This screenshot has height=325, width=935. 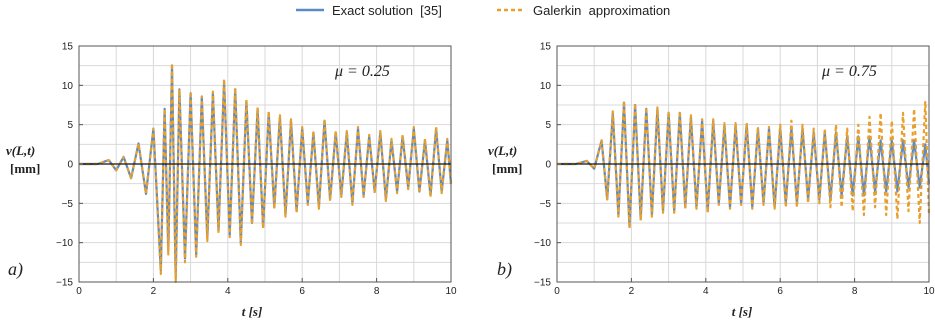 I want to click on mu-label-a: μ = 0.25, so click(x=362, y=71).